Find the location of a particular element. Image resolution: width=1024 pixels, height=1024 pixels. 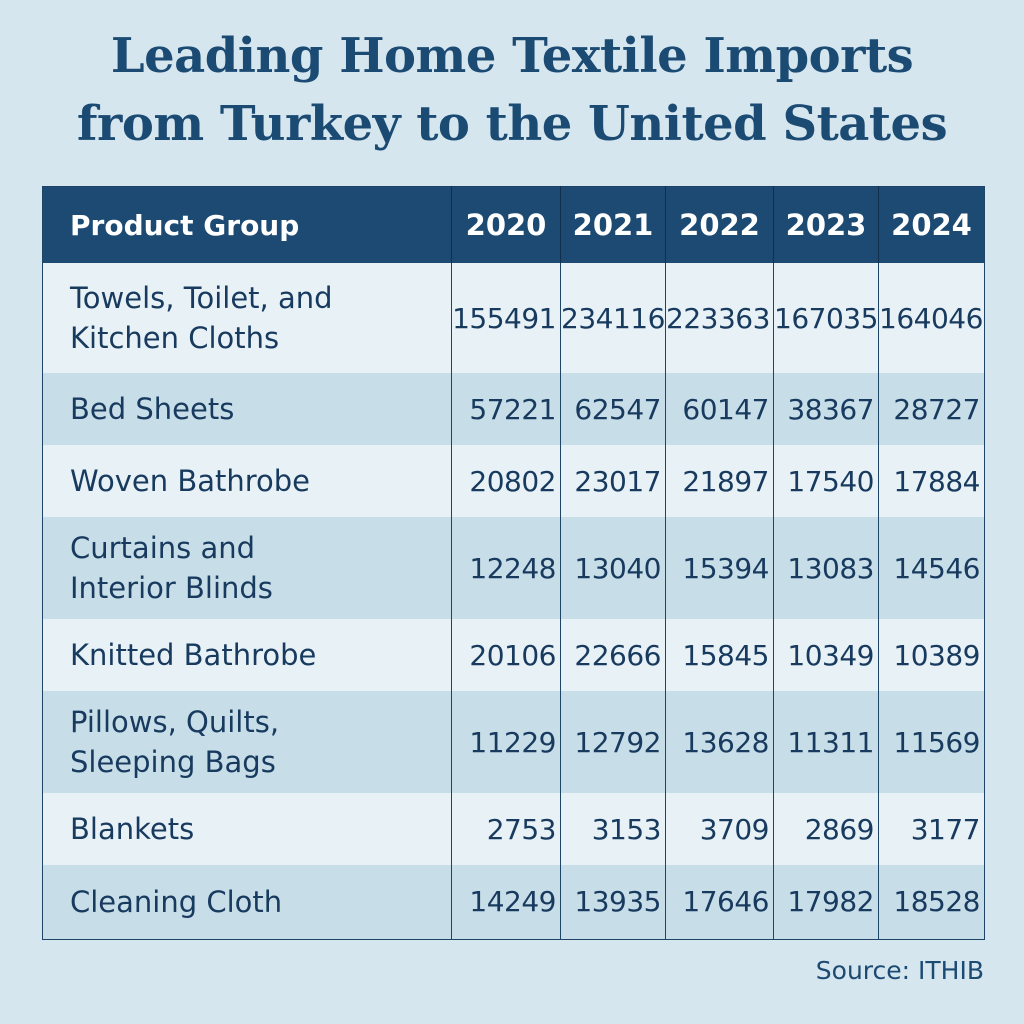

value-cell-2020: 14249 is located at coordinates (506, 902).